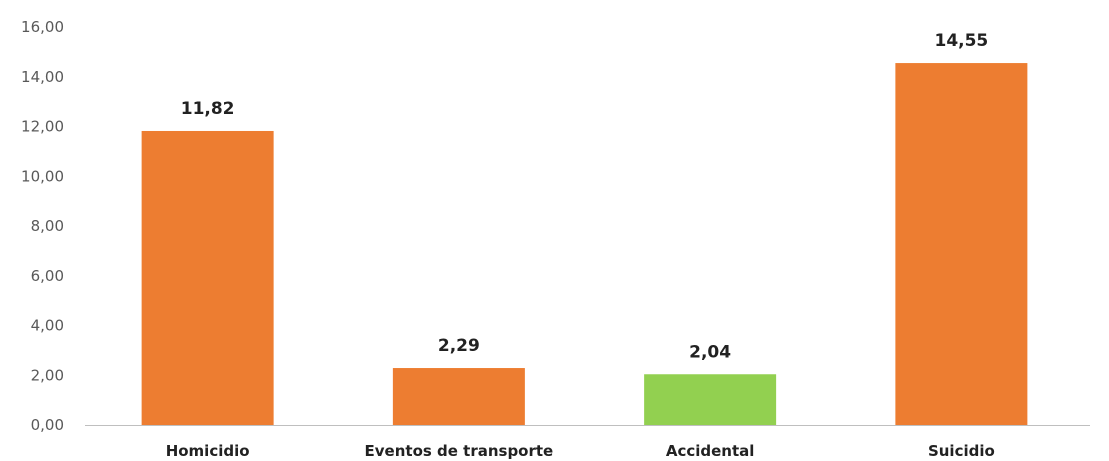 Image resolution: width=1109 pixels, height=461 pixels. I want to click on y-tick-label: 14,00, so click(42, 77).